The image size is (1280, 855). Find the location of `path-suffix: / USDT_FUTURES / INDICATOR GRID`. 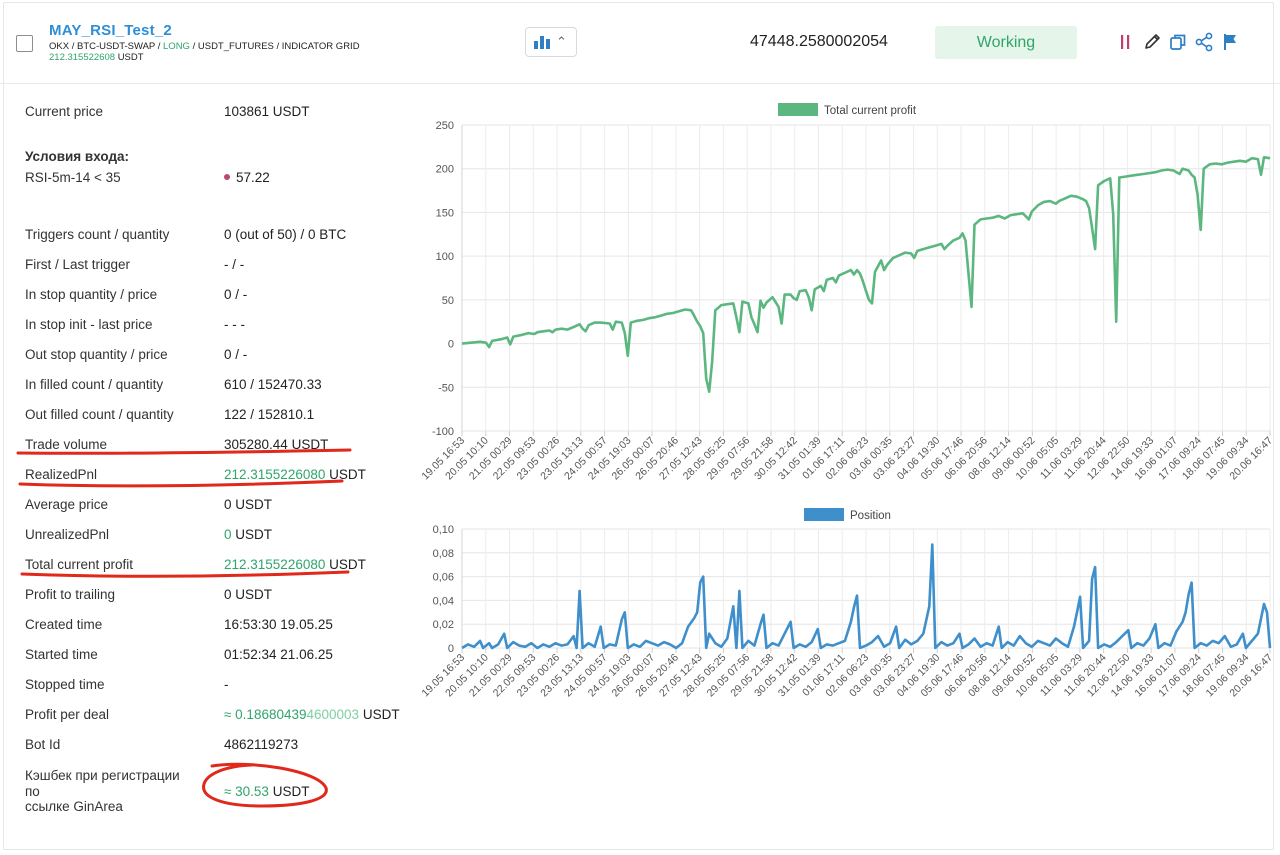

path-suffix: / USDT_FUTURES / INDICATOR GRID is located at coordinates (274, 46).